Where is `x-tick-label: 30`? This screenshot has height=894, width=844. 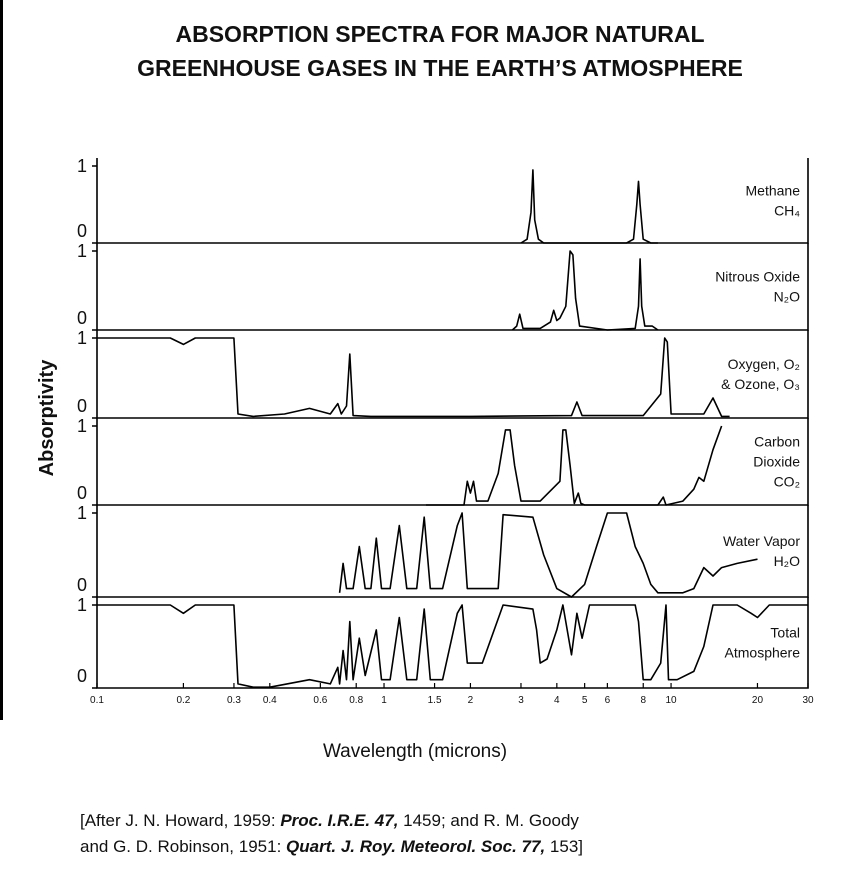 x-tick-label: 30 is located at coordinates (808, 700).